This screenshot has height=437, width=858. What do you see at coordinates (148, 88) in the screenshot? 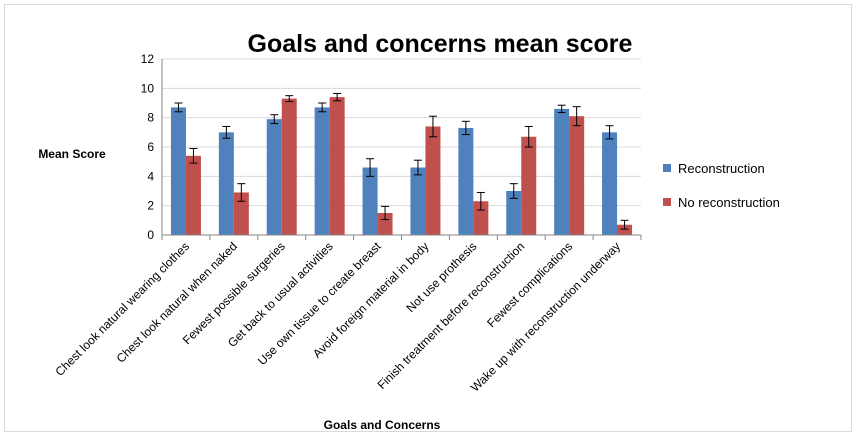
I see `y-tick-label: 10` at bounding box center [148, 88].